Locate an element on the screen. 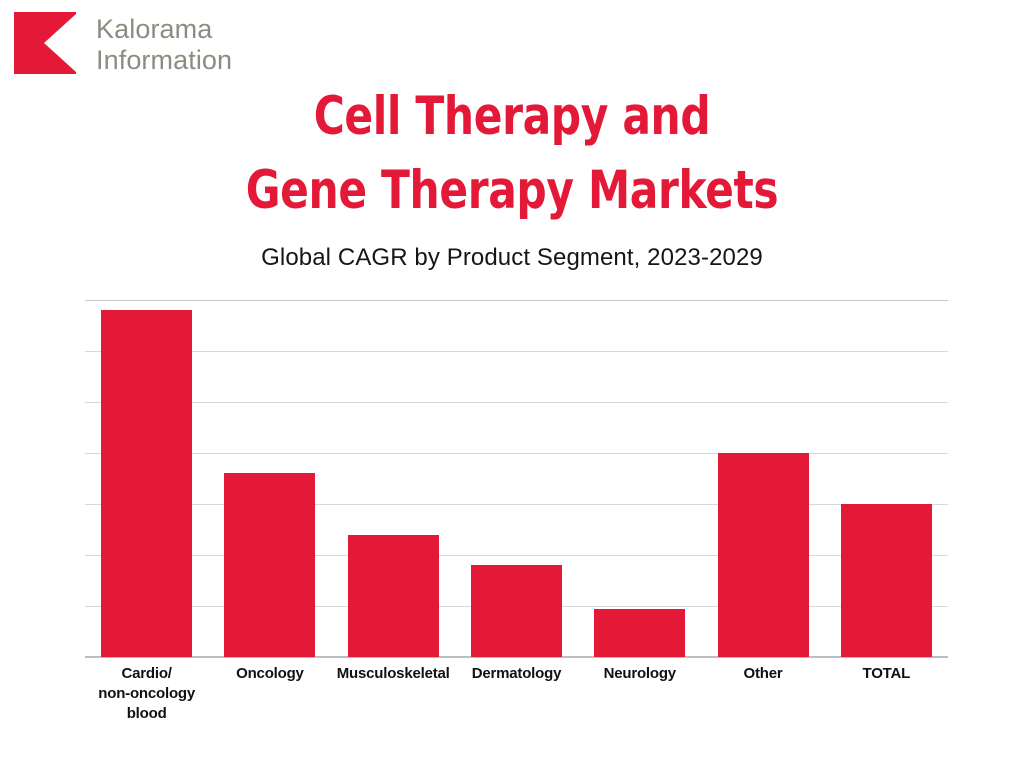 Image resolution: width=1024 pixels, height=768 pixels. x-axis-label: TOTAL is located at coordinates (886, 673).